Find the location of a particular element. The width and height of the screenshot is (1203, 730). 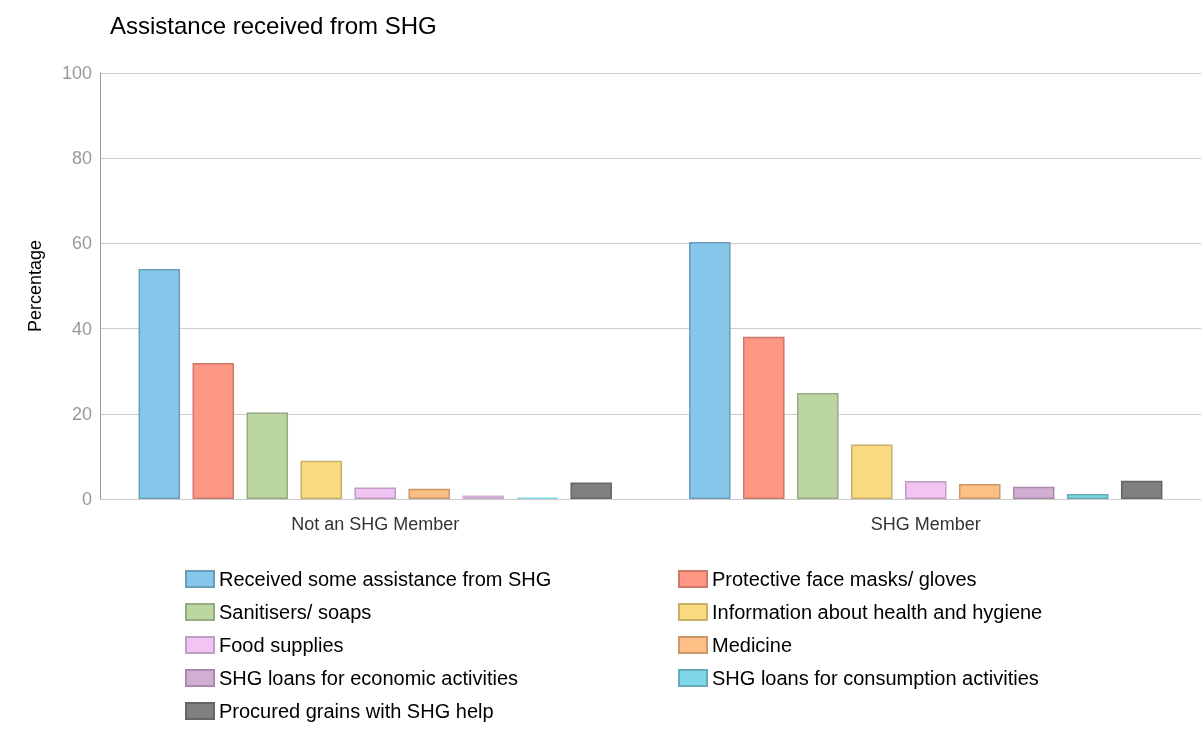

legend-label: Protective face masks/ gloves is located at coordinates (844, 579).